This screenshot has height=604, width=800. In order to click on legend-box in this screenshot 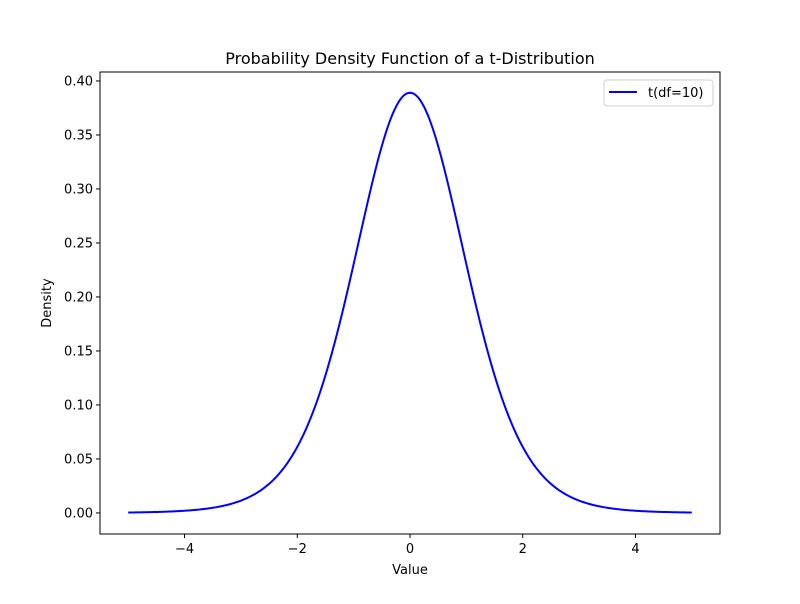, I will do `click(658, 93)`.